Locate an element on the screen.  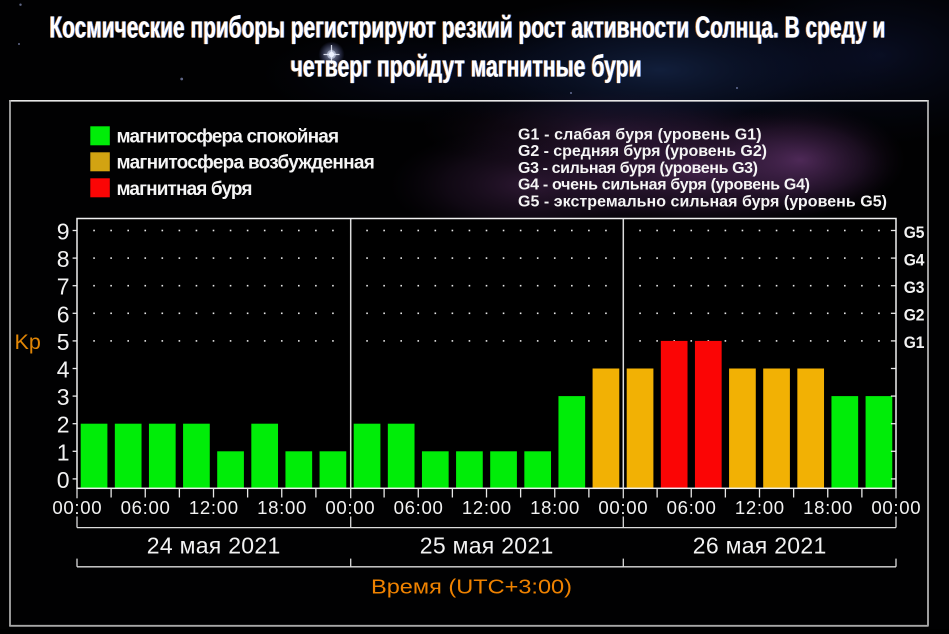
svg-text: G3 is located at coordinates (914, 287).